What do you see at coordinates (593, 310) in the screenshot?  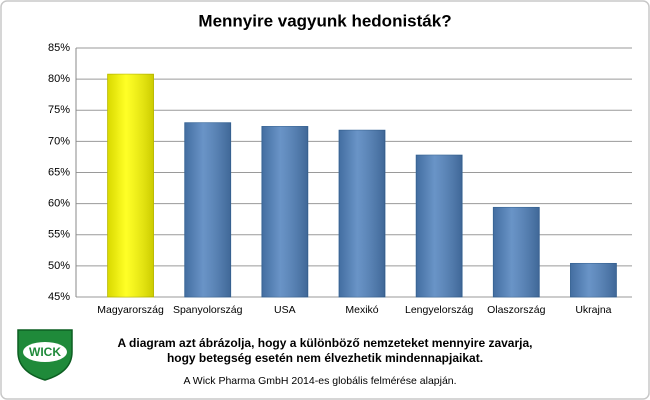 I see `x-tick-label: Ukrajna` at bounding box center [593, 310].